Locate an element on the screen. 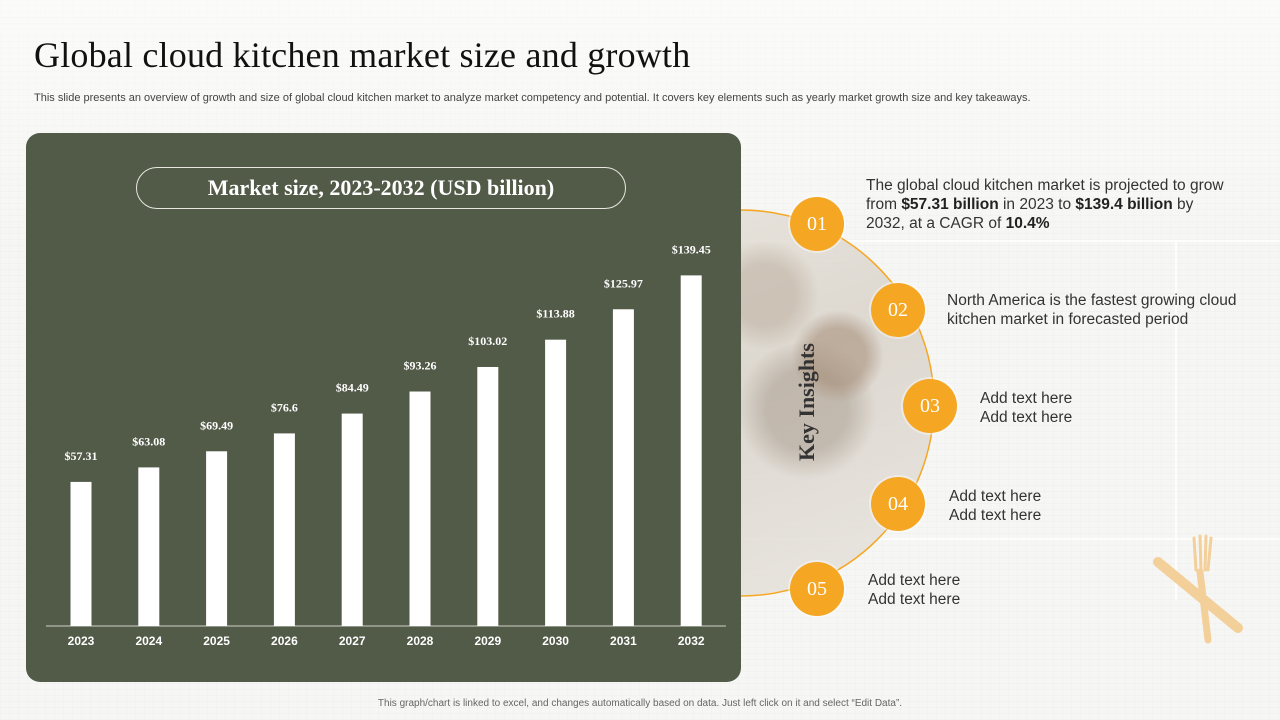 The width and height of the screenshot is (1280, 720). x-tick-2023: 2023 is located at coordinates (81, 641).